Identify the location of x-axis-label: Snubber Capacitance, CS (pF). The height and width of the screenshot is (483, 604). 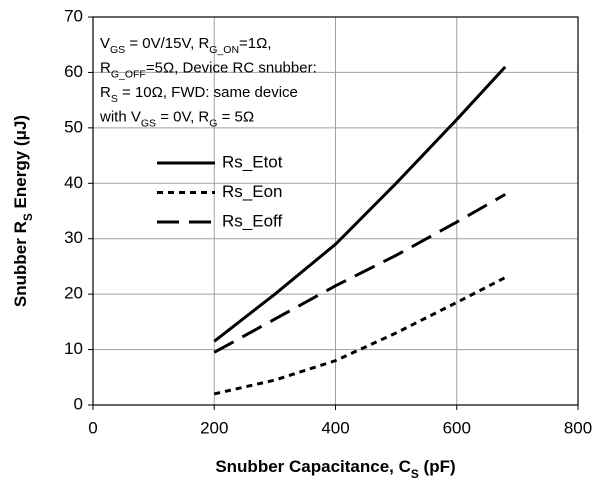
(335, 469).